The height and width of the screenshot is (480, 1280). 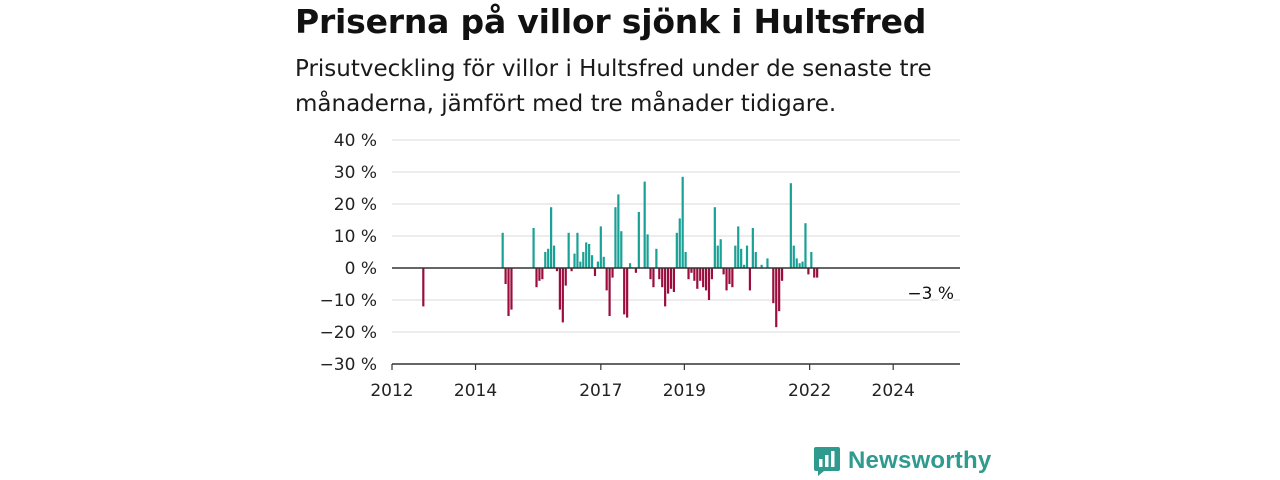 What do you see at coordinates (361, 269) in the screenshot?
I see `y-tick-label: 0 %` at bounding box center [361, 269].